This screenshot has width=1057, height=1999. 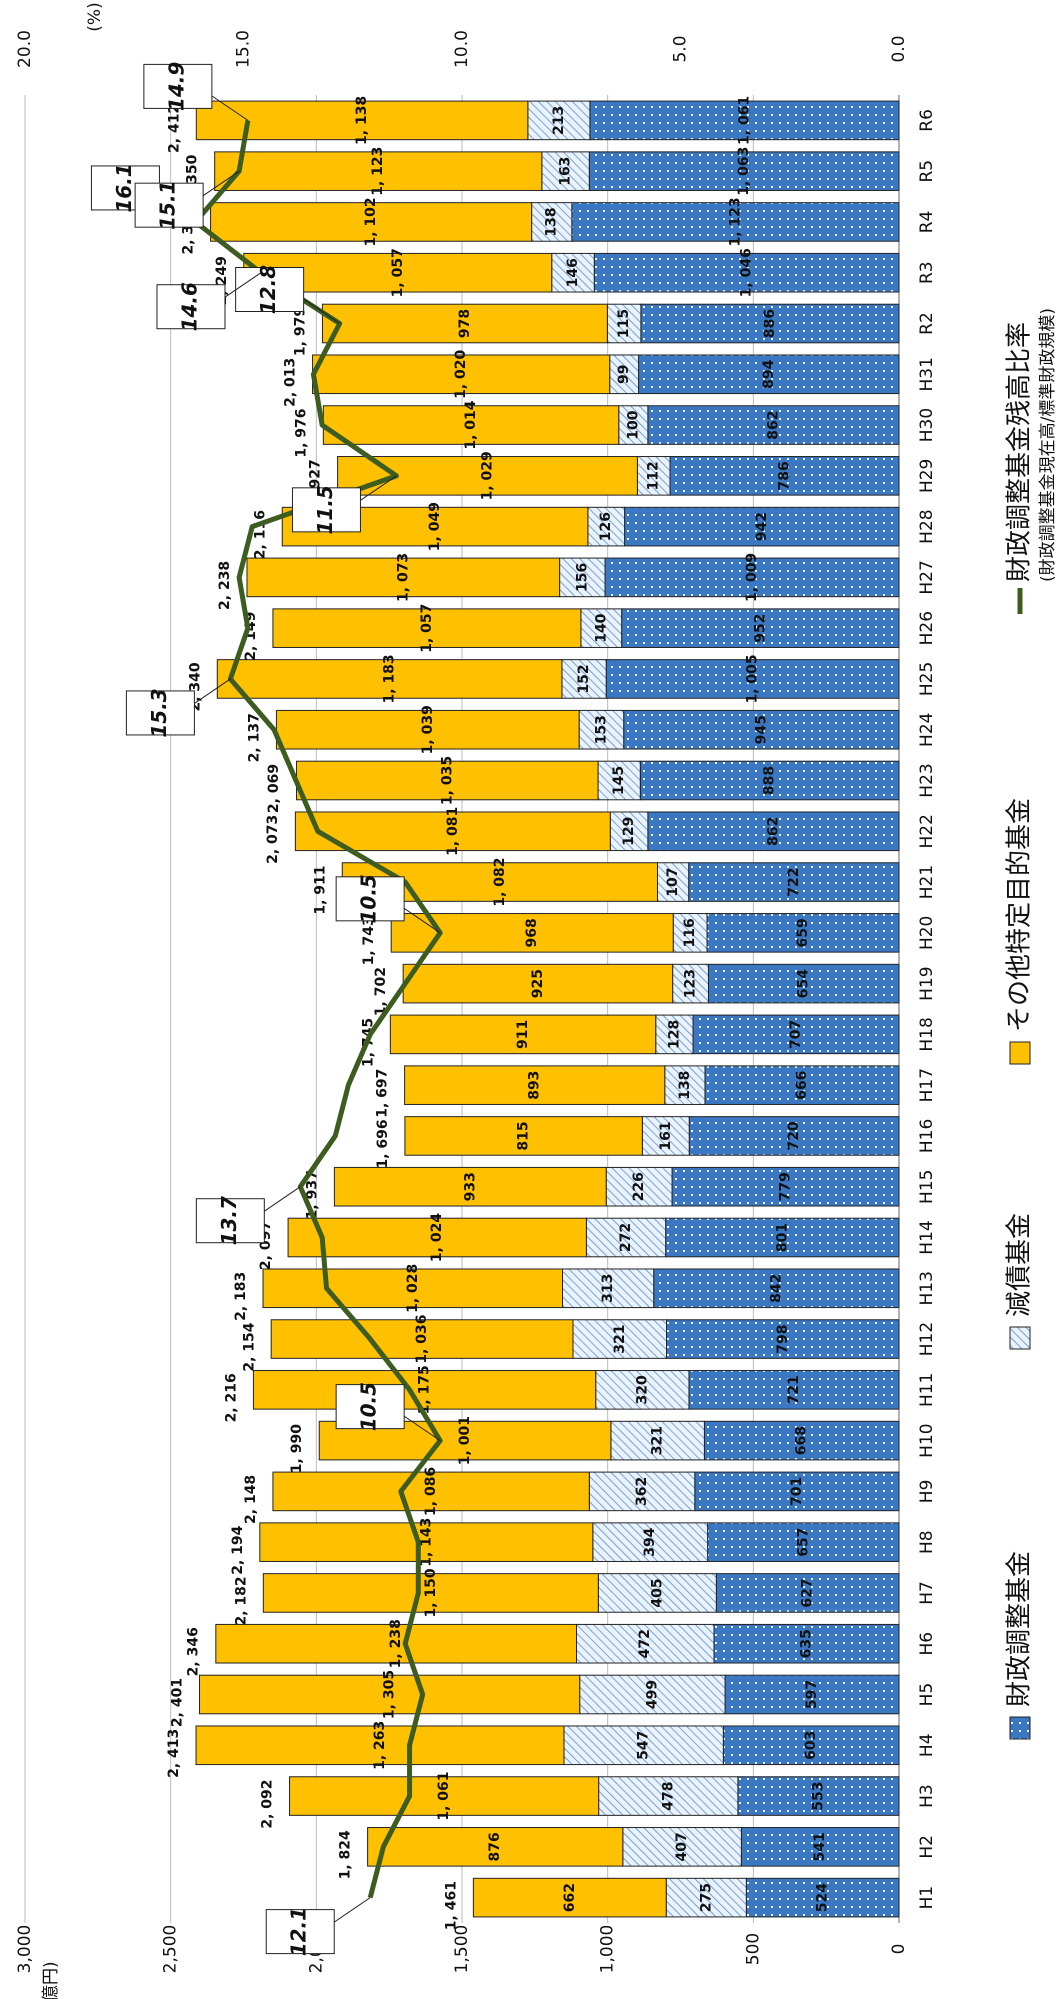 I want to click on total-label: 2, 413, so click(x=174, y=1753).